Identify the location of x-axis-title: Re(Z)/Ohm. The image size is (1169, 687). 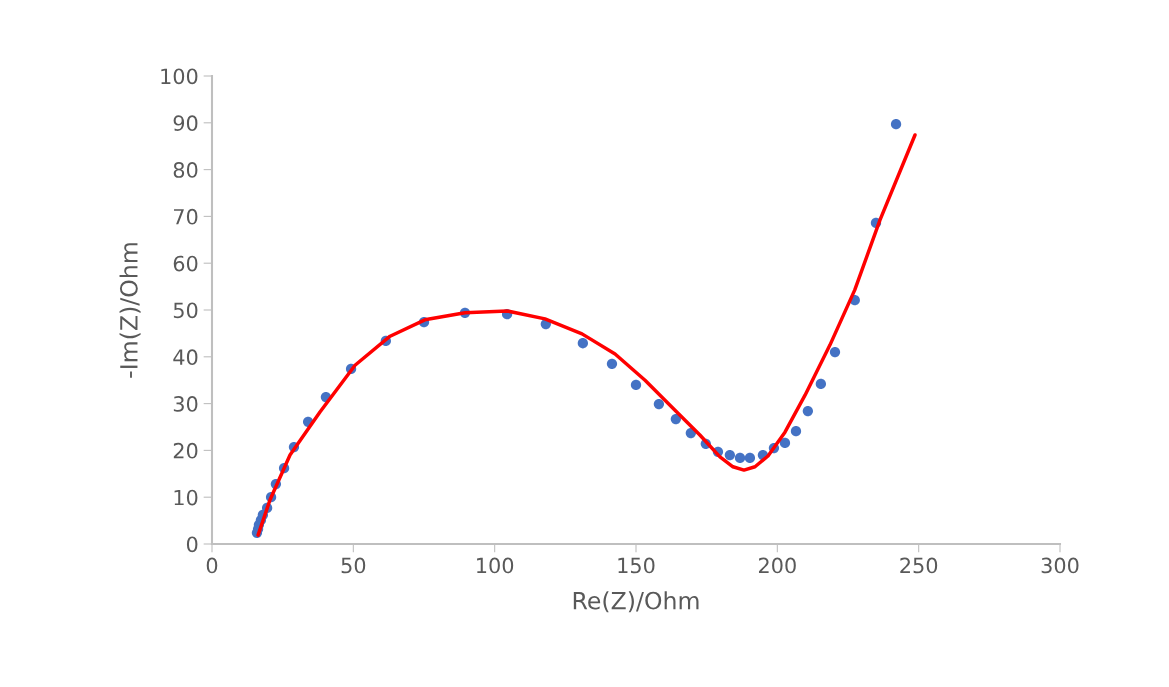
(636, 602).